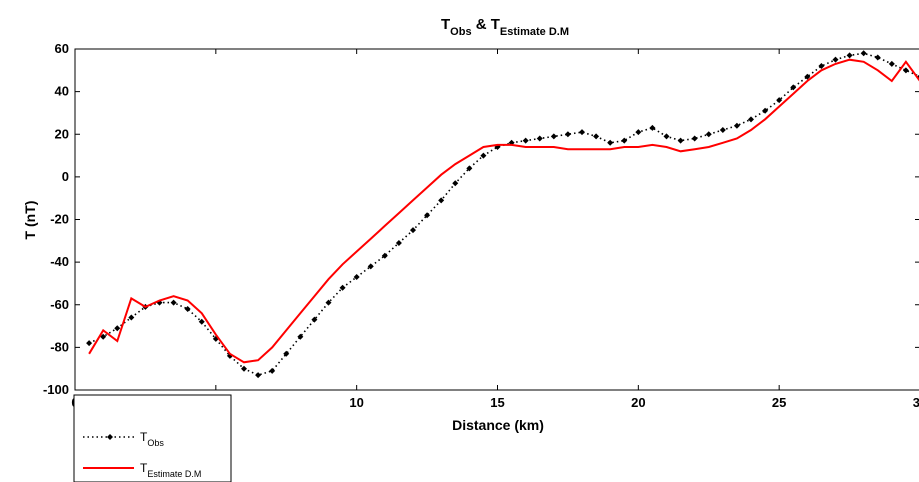  Describe the element at coordinates (170, 470) in the screenshot. I see `legend-label-estimate: TEstimate D.M` at that location.